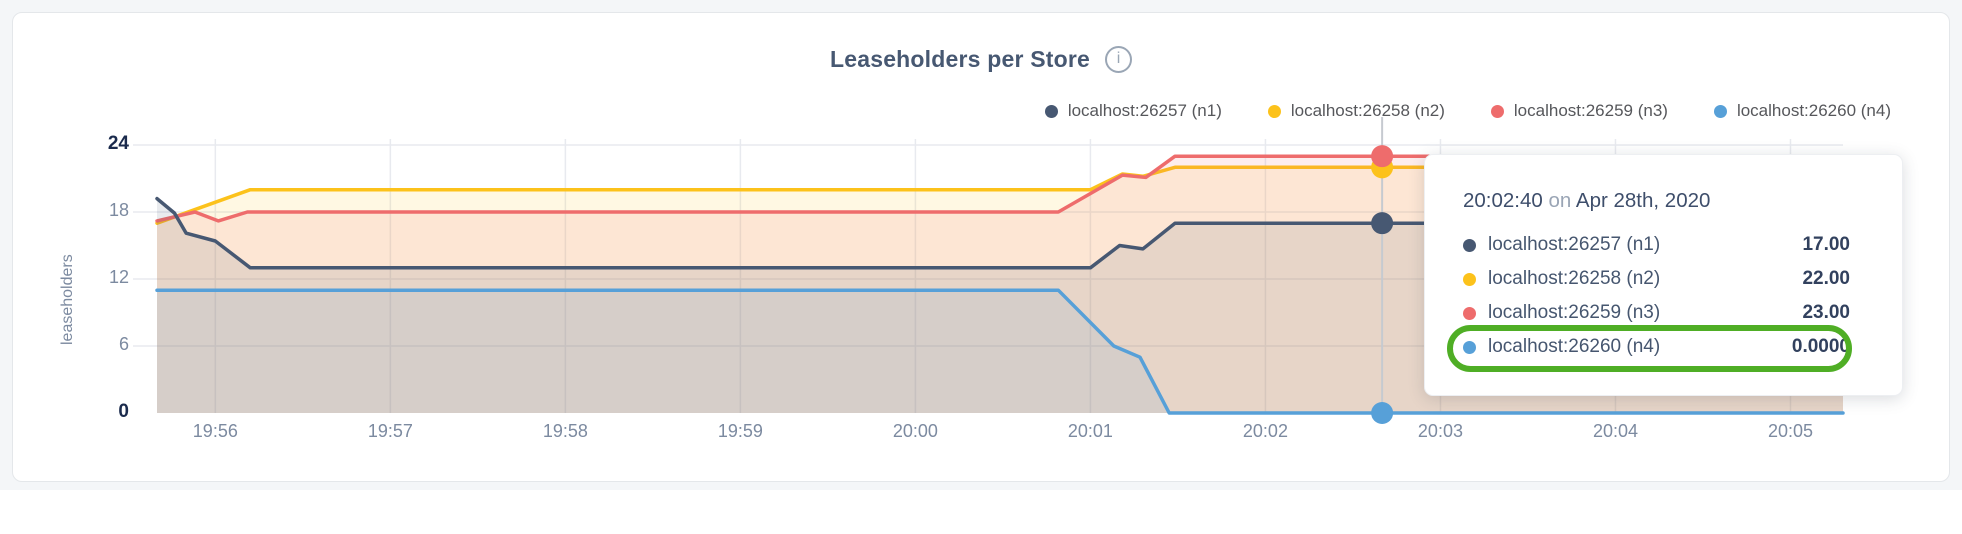 This screenshot has width=1962, height=534. I want to click on chart-header: Leaseholders per Store i, so click(981, 59).